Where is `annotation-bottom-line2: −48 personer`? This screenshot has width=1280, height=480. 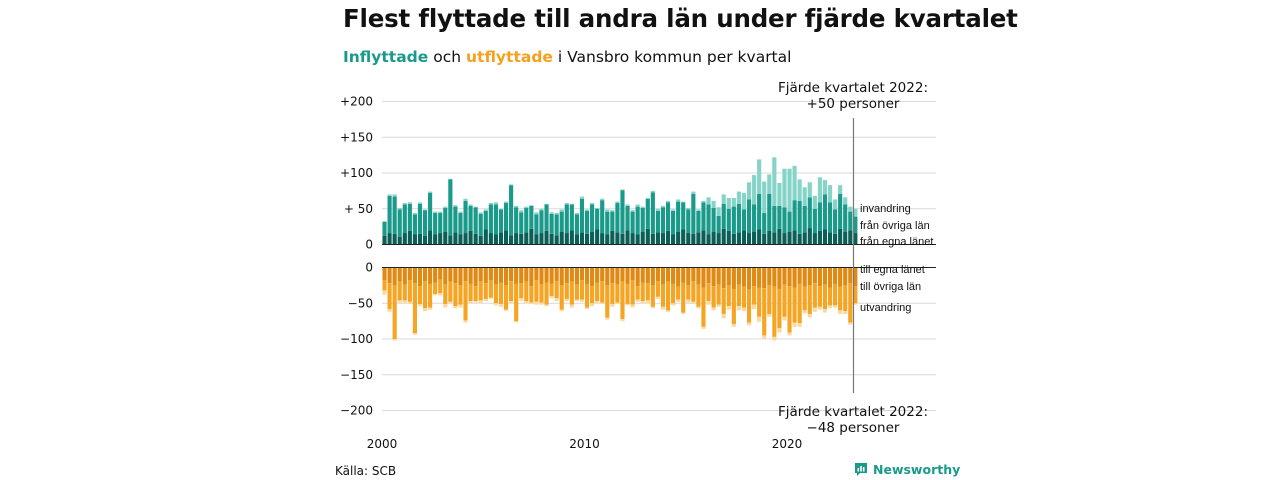 annotation-bottom-line2: −48 personer is located at coordinates (853, 428).